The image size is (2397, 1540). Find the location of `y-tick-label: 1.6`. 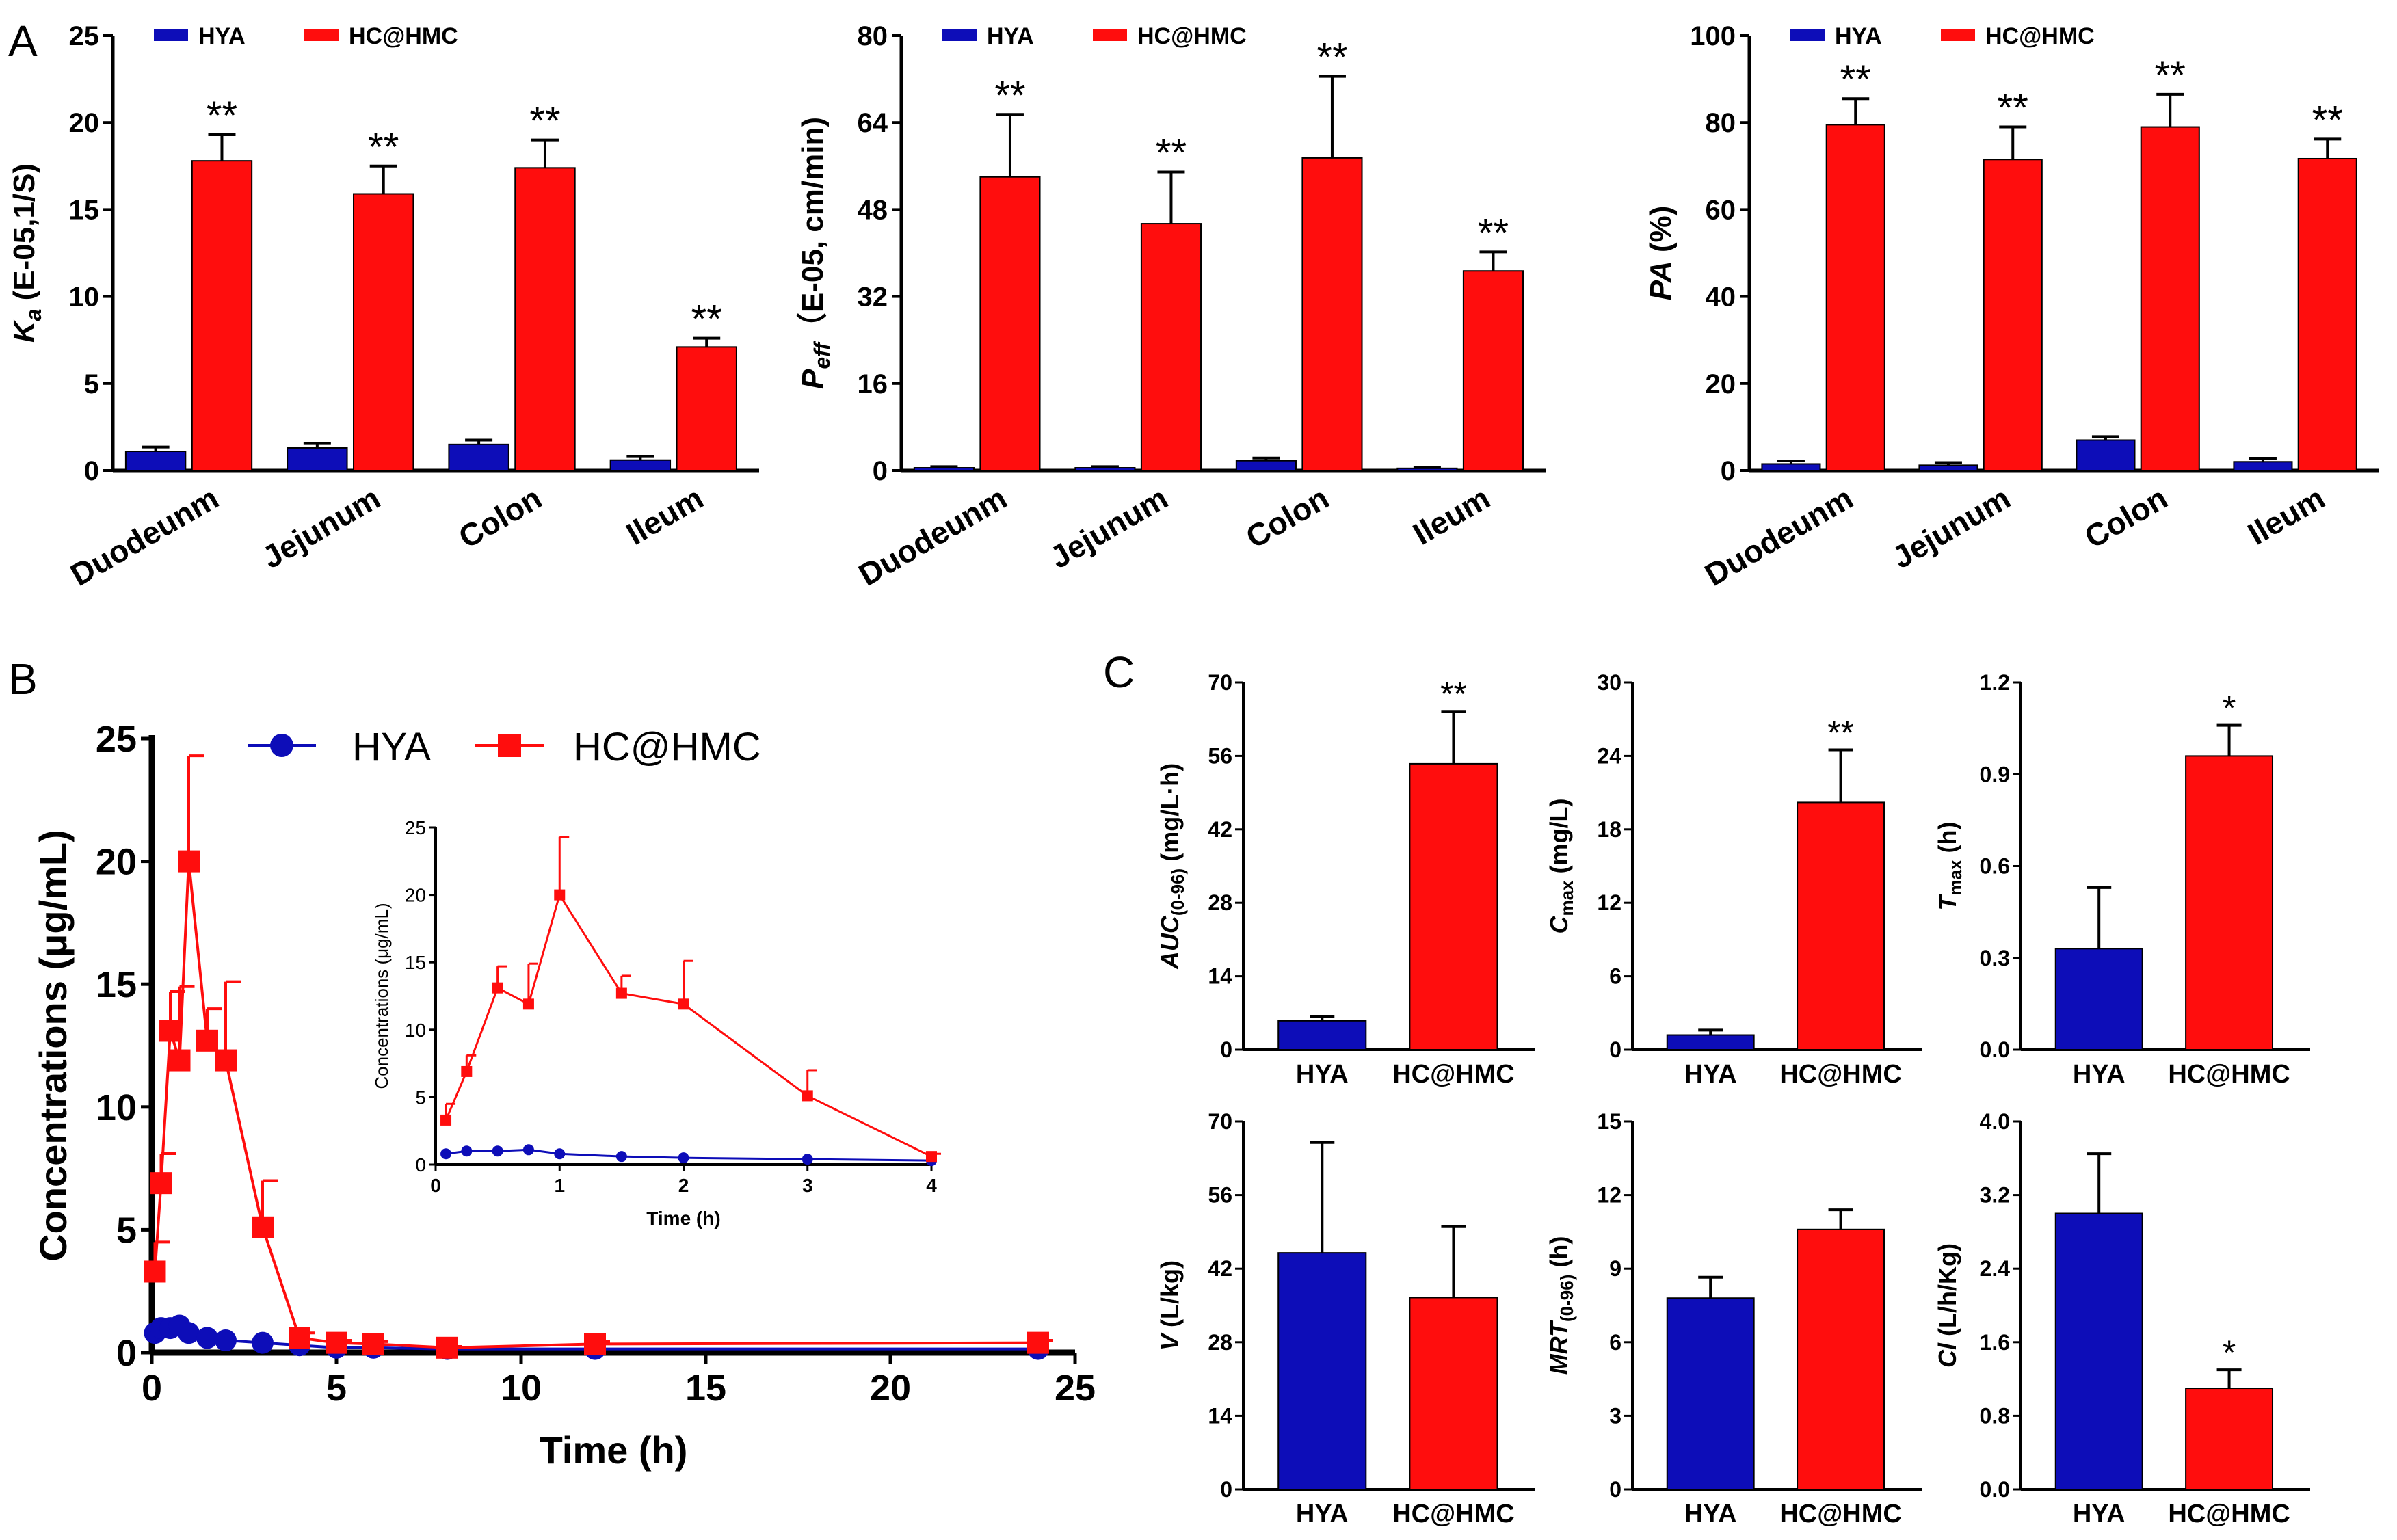

y-tick-label: 1.6 is located at coordinates (1995, 1342).